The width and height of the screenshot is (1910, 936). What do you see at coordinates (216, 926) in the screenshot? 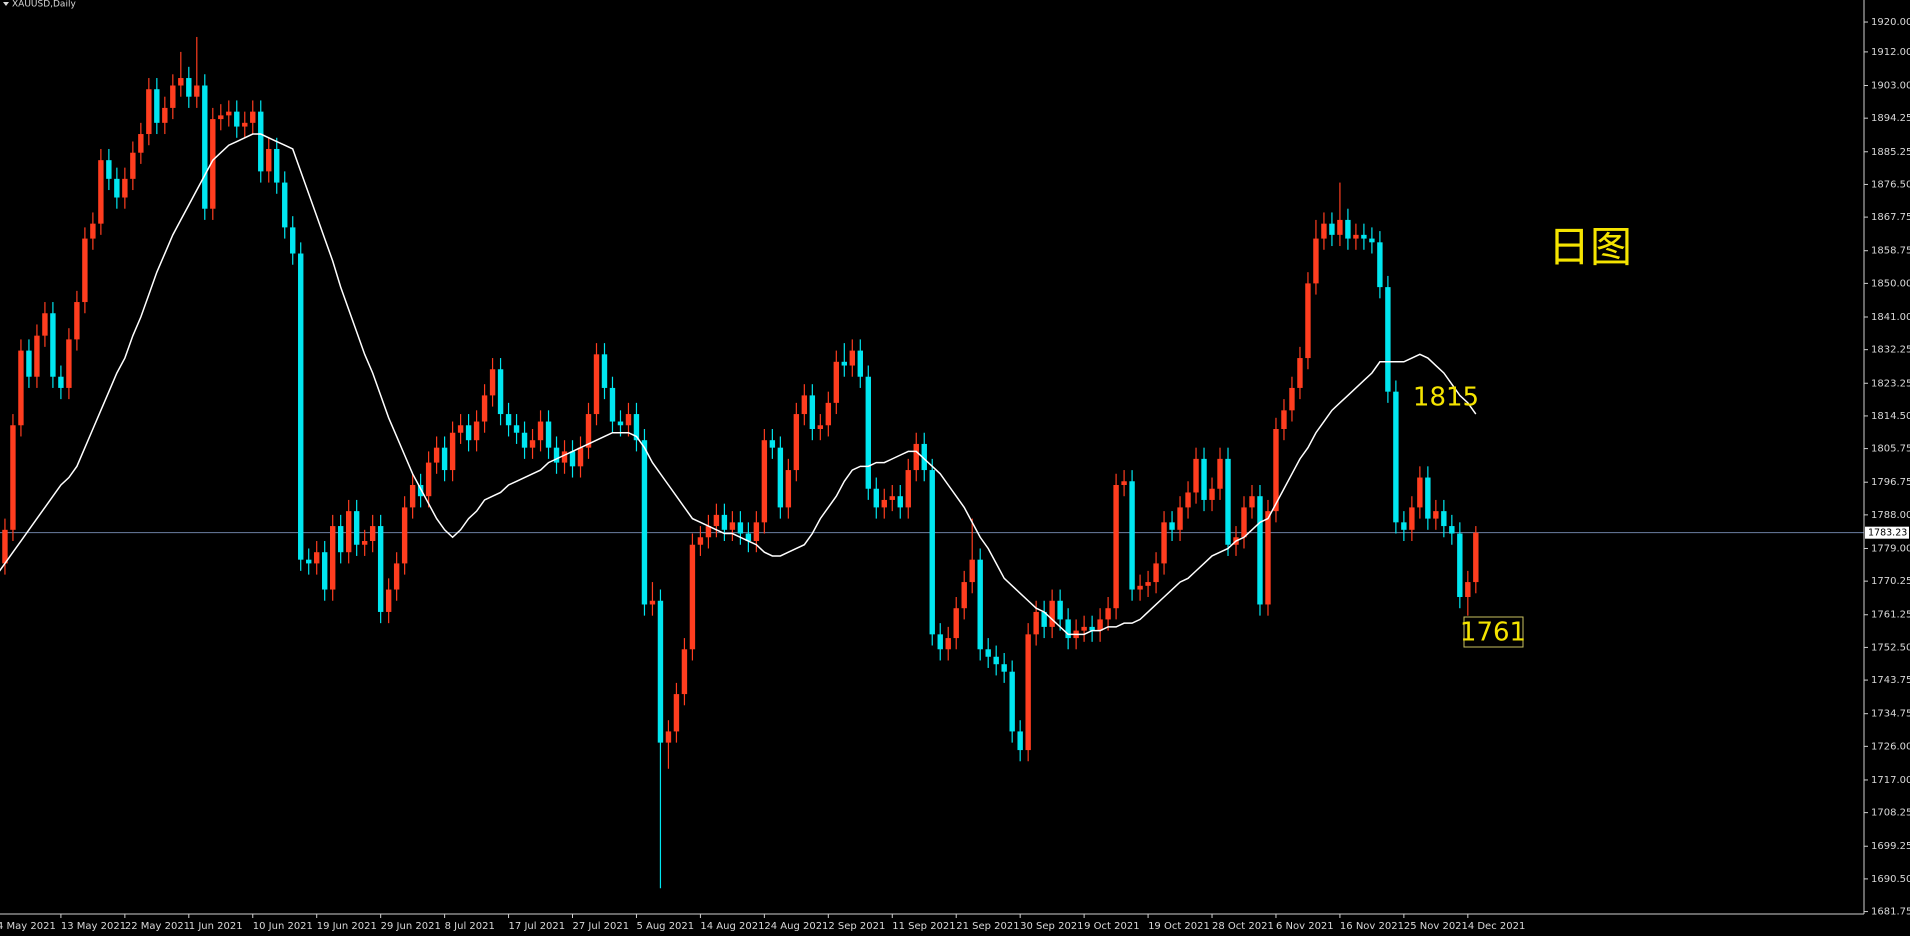
I see `x-tick-label: 1 Jun 2021` at bounding box center [216, 926].